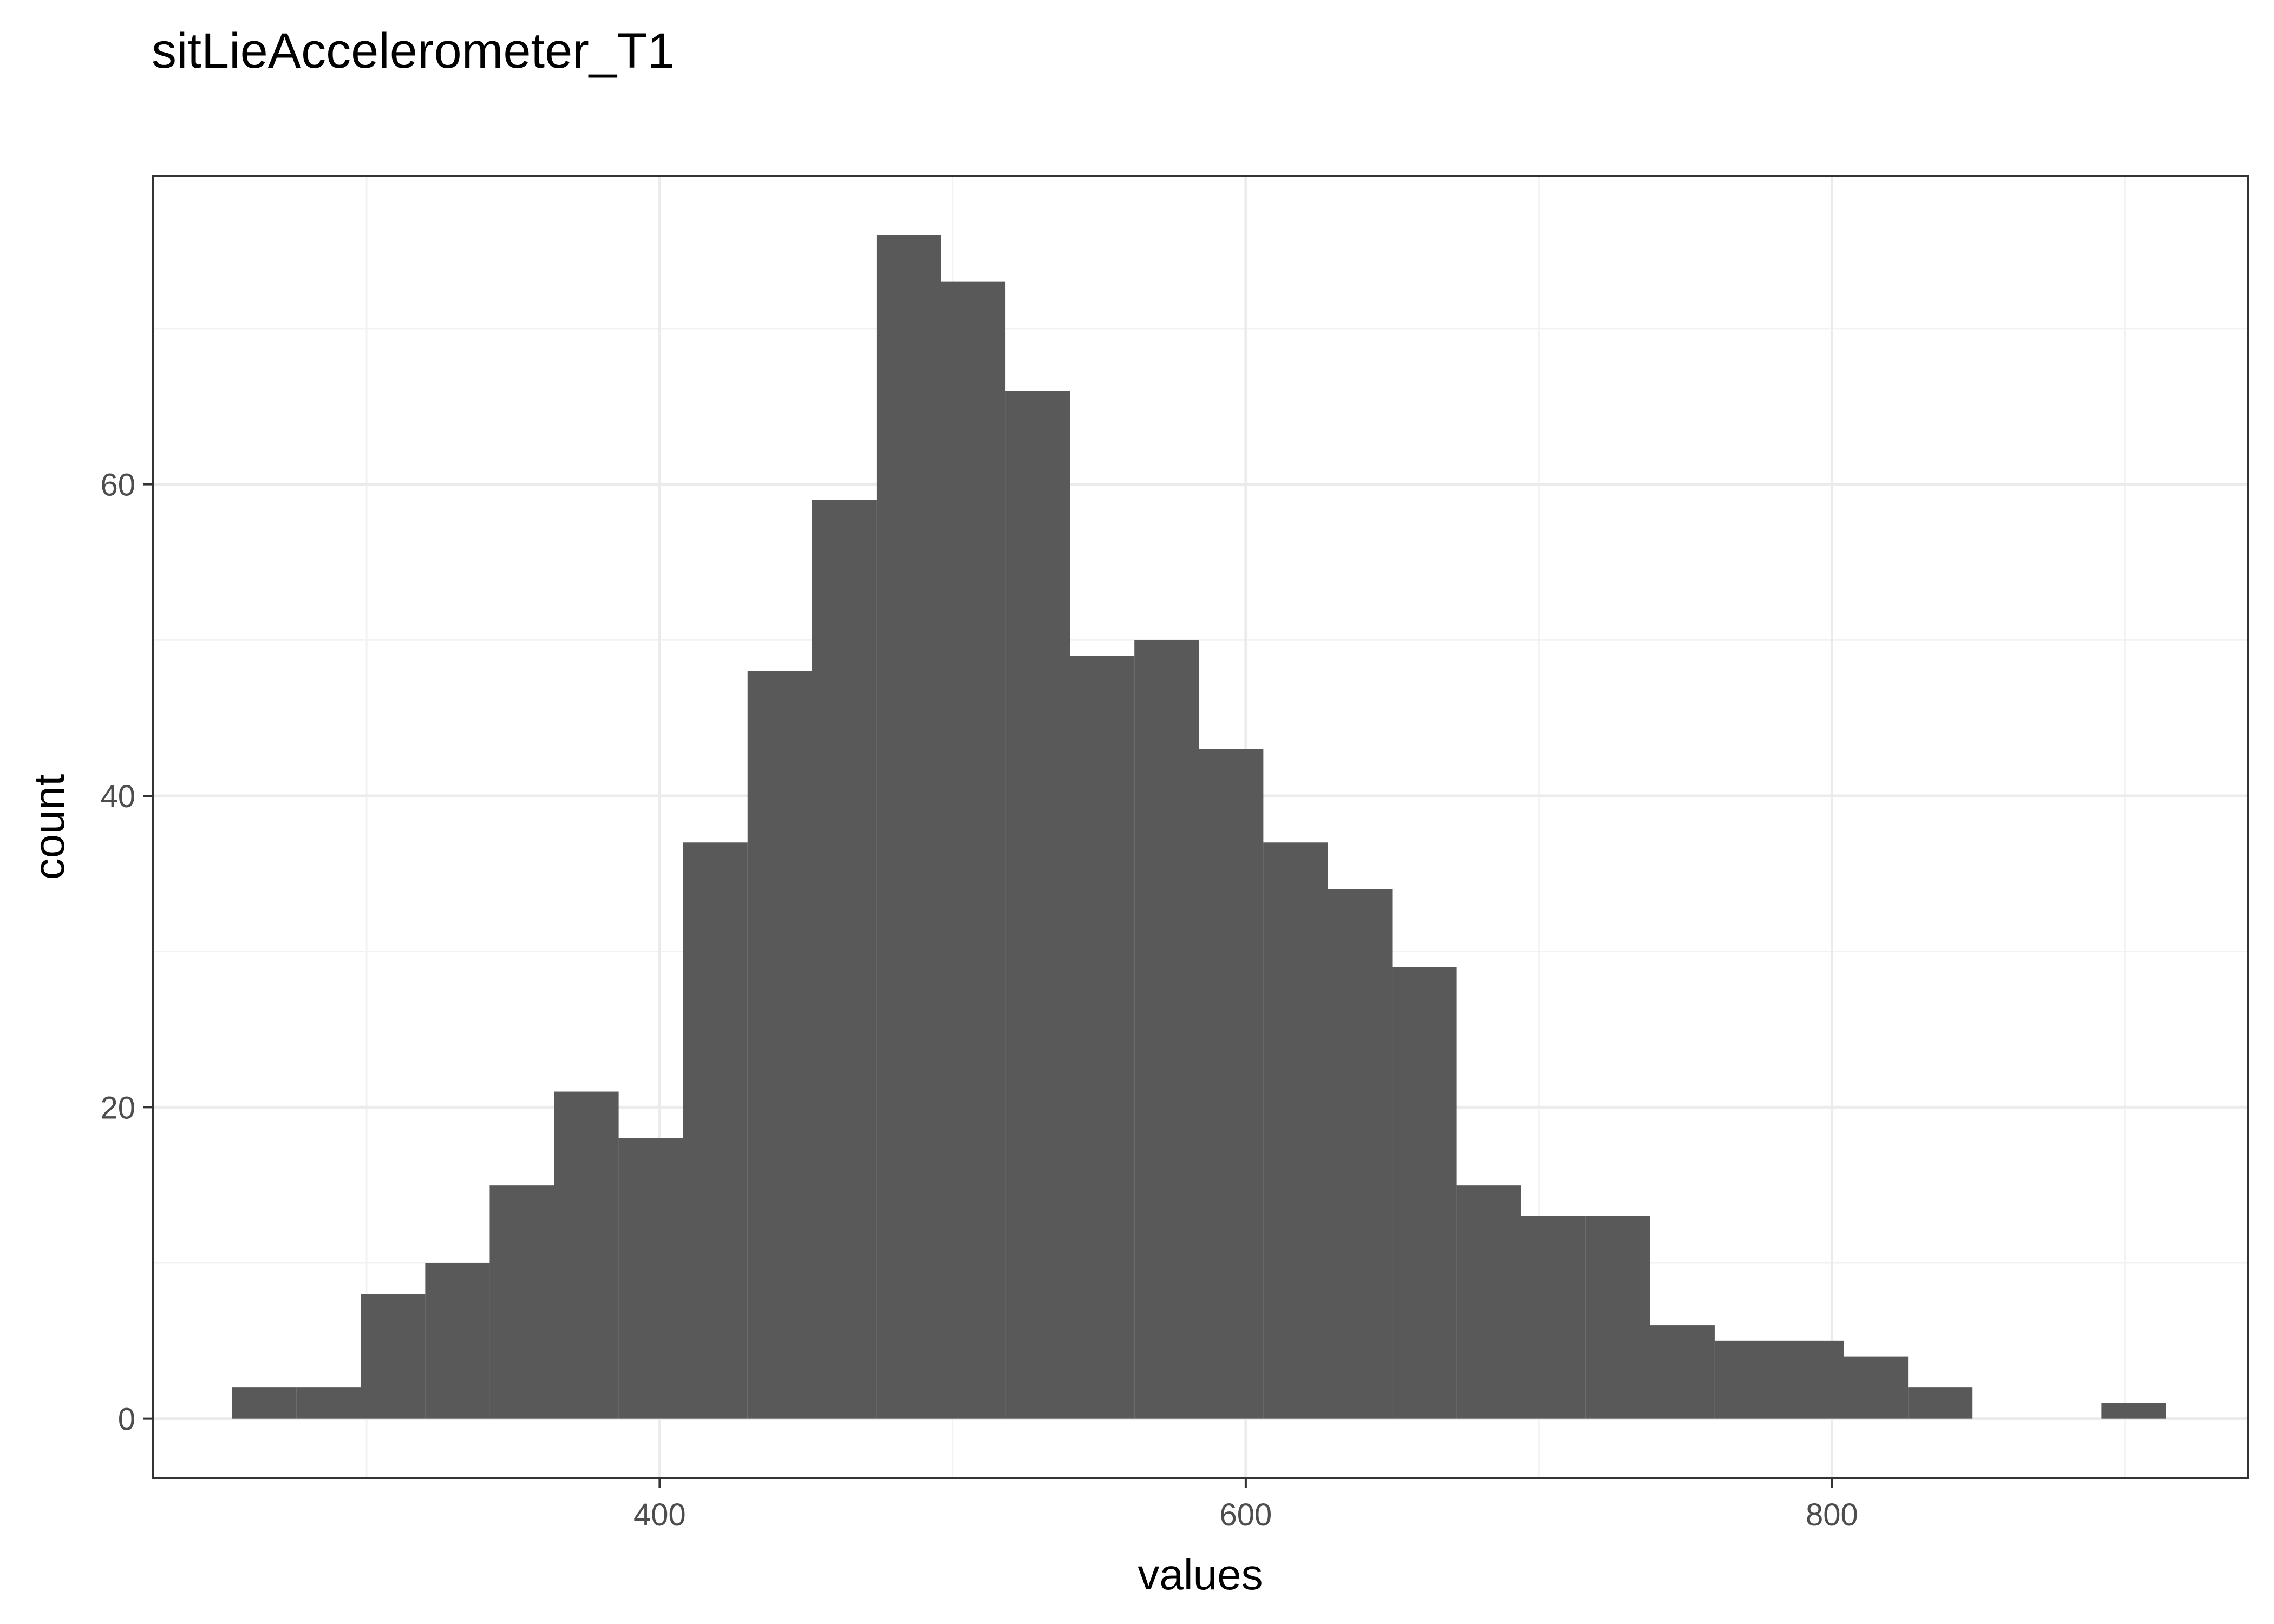 The width and height of the screenshot is (2274, 1624). Describe the element at coordinates (118, 485) in the screenshot. I see `y-tick-label: 60` at that location.